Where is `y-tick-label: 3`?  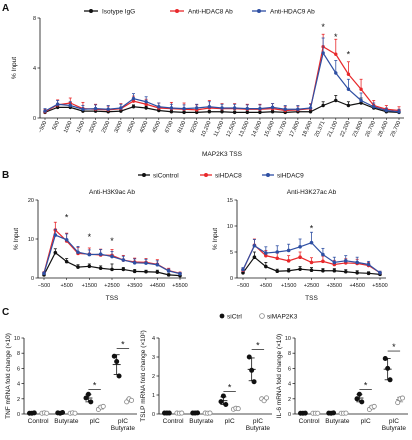
y-tick-label: 3 is located at coordinates (153, 358).